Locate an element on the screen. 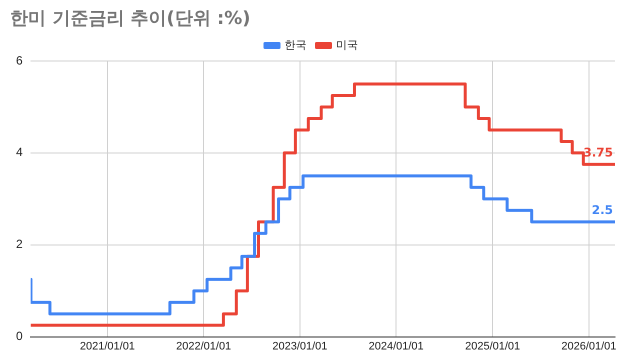 The image size is (640, 360). x-tick-label: 2021/01/01 is located at coordinates (107, 346).